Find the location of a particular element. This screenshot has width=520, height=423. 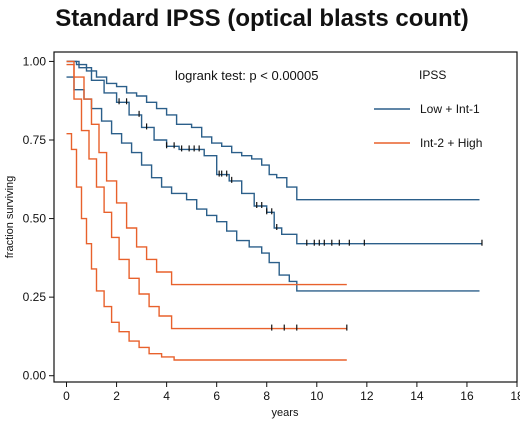

legend-label-low-int1: Low + Int-1 is located at coordinates (450, 109).